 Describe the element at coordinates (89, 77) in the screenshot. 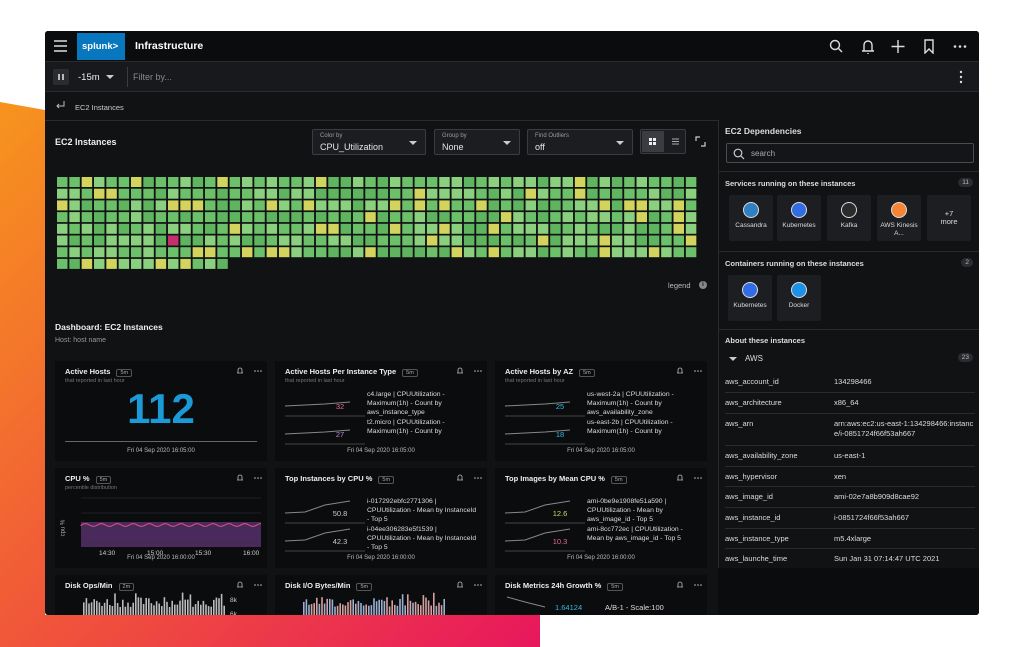

I see `time-range: -15m` at that location.